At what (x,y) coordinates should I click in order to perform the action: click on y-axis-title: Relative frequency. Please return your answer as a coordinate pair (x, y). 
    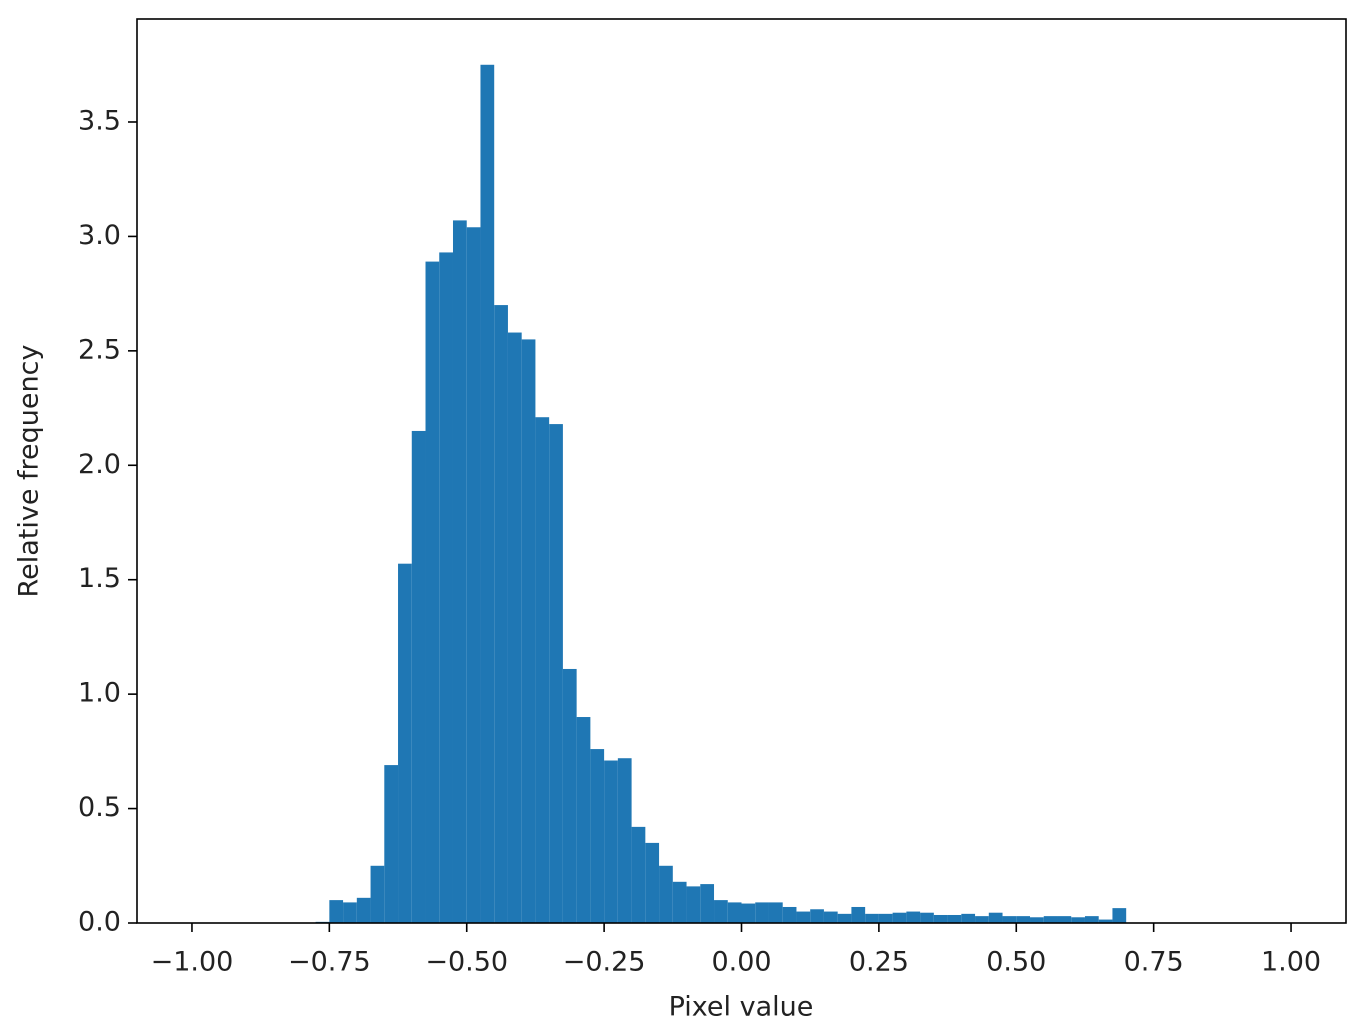
    Looking at the image, I should click on (29, 471).